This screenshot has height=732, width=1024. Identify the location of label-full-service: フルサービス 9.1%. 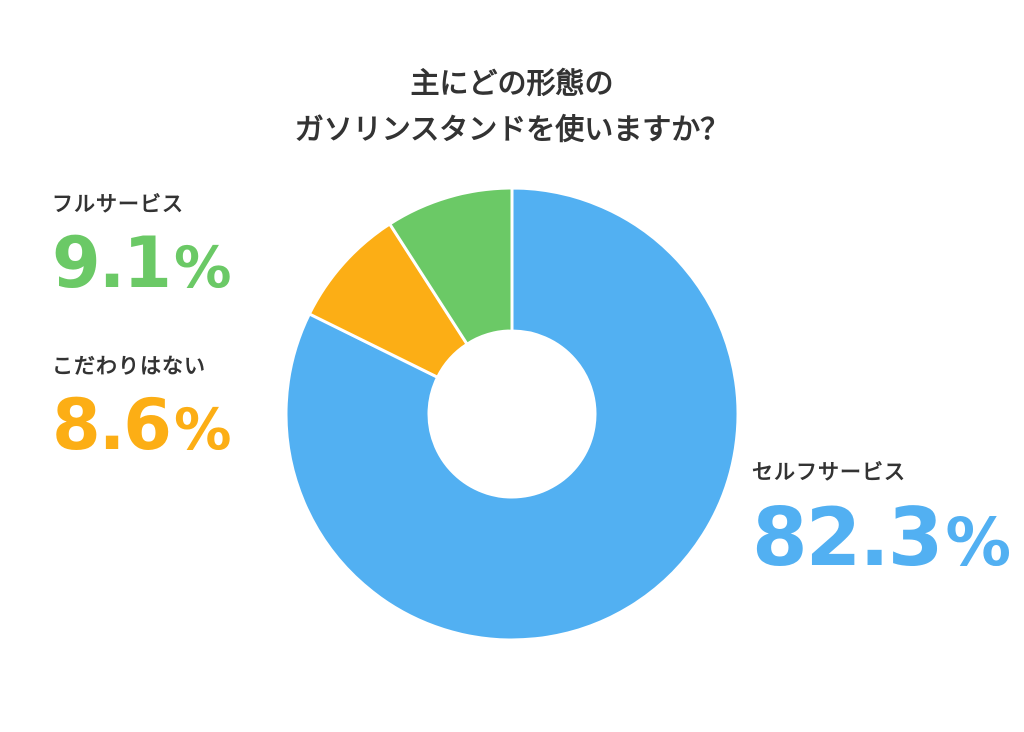
(142, 251).